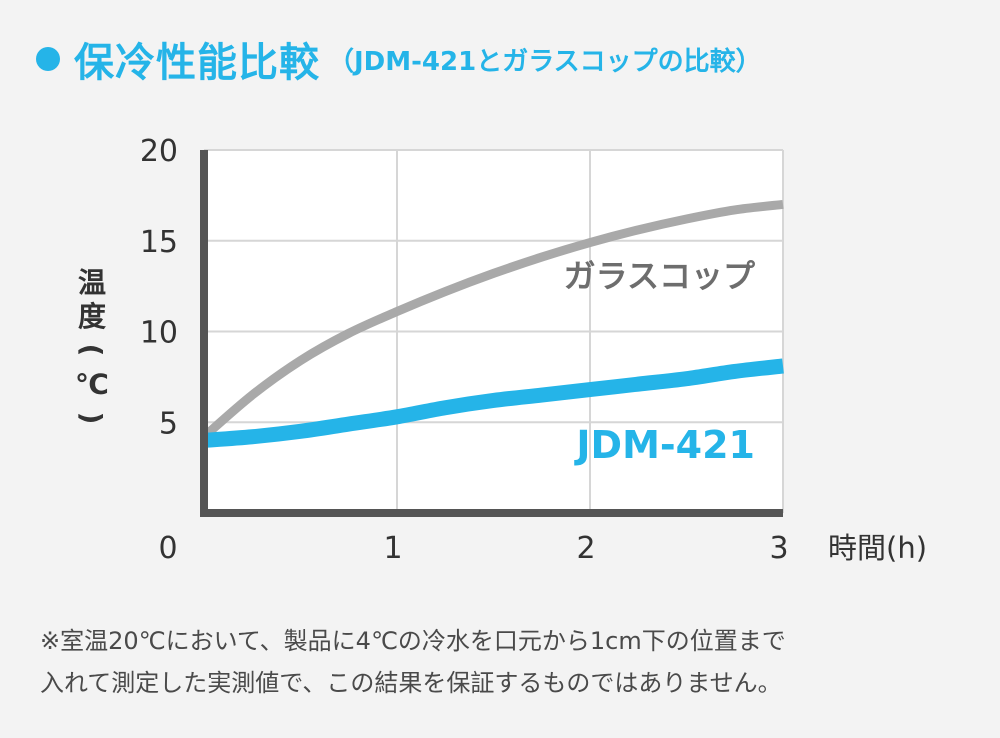 This screenshot has width=1000, height=738. I want to click on chart-title: 保冷性能比較 （JDM-421とガラスコップの比較）, so click(399, 59).